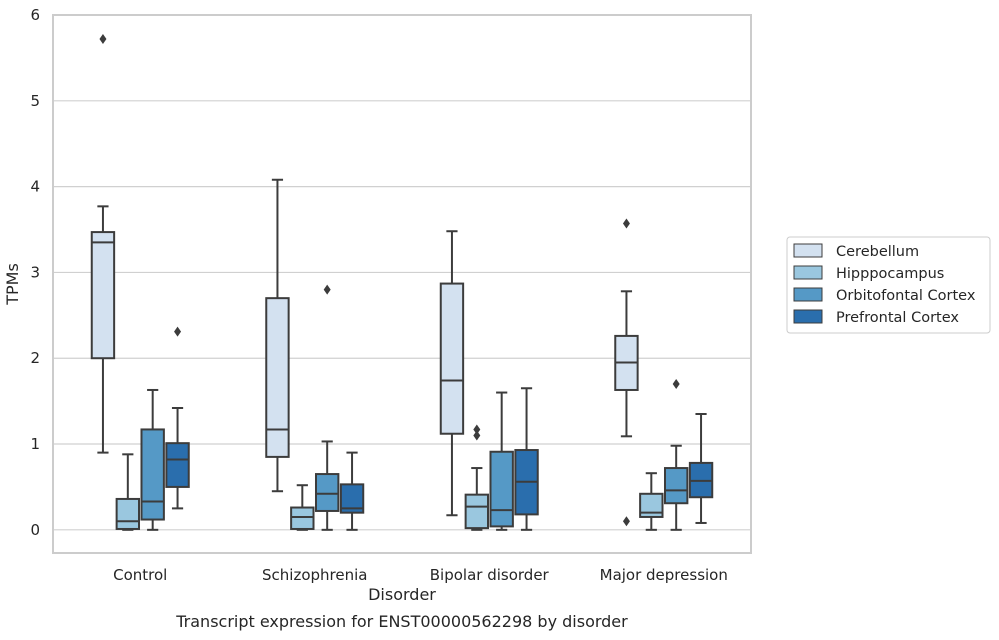  I want to click on y-tick-label: 2, so click(35, 358).